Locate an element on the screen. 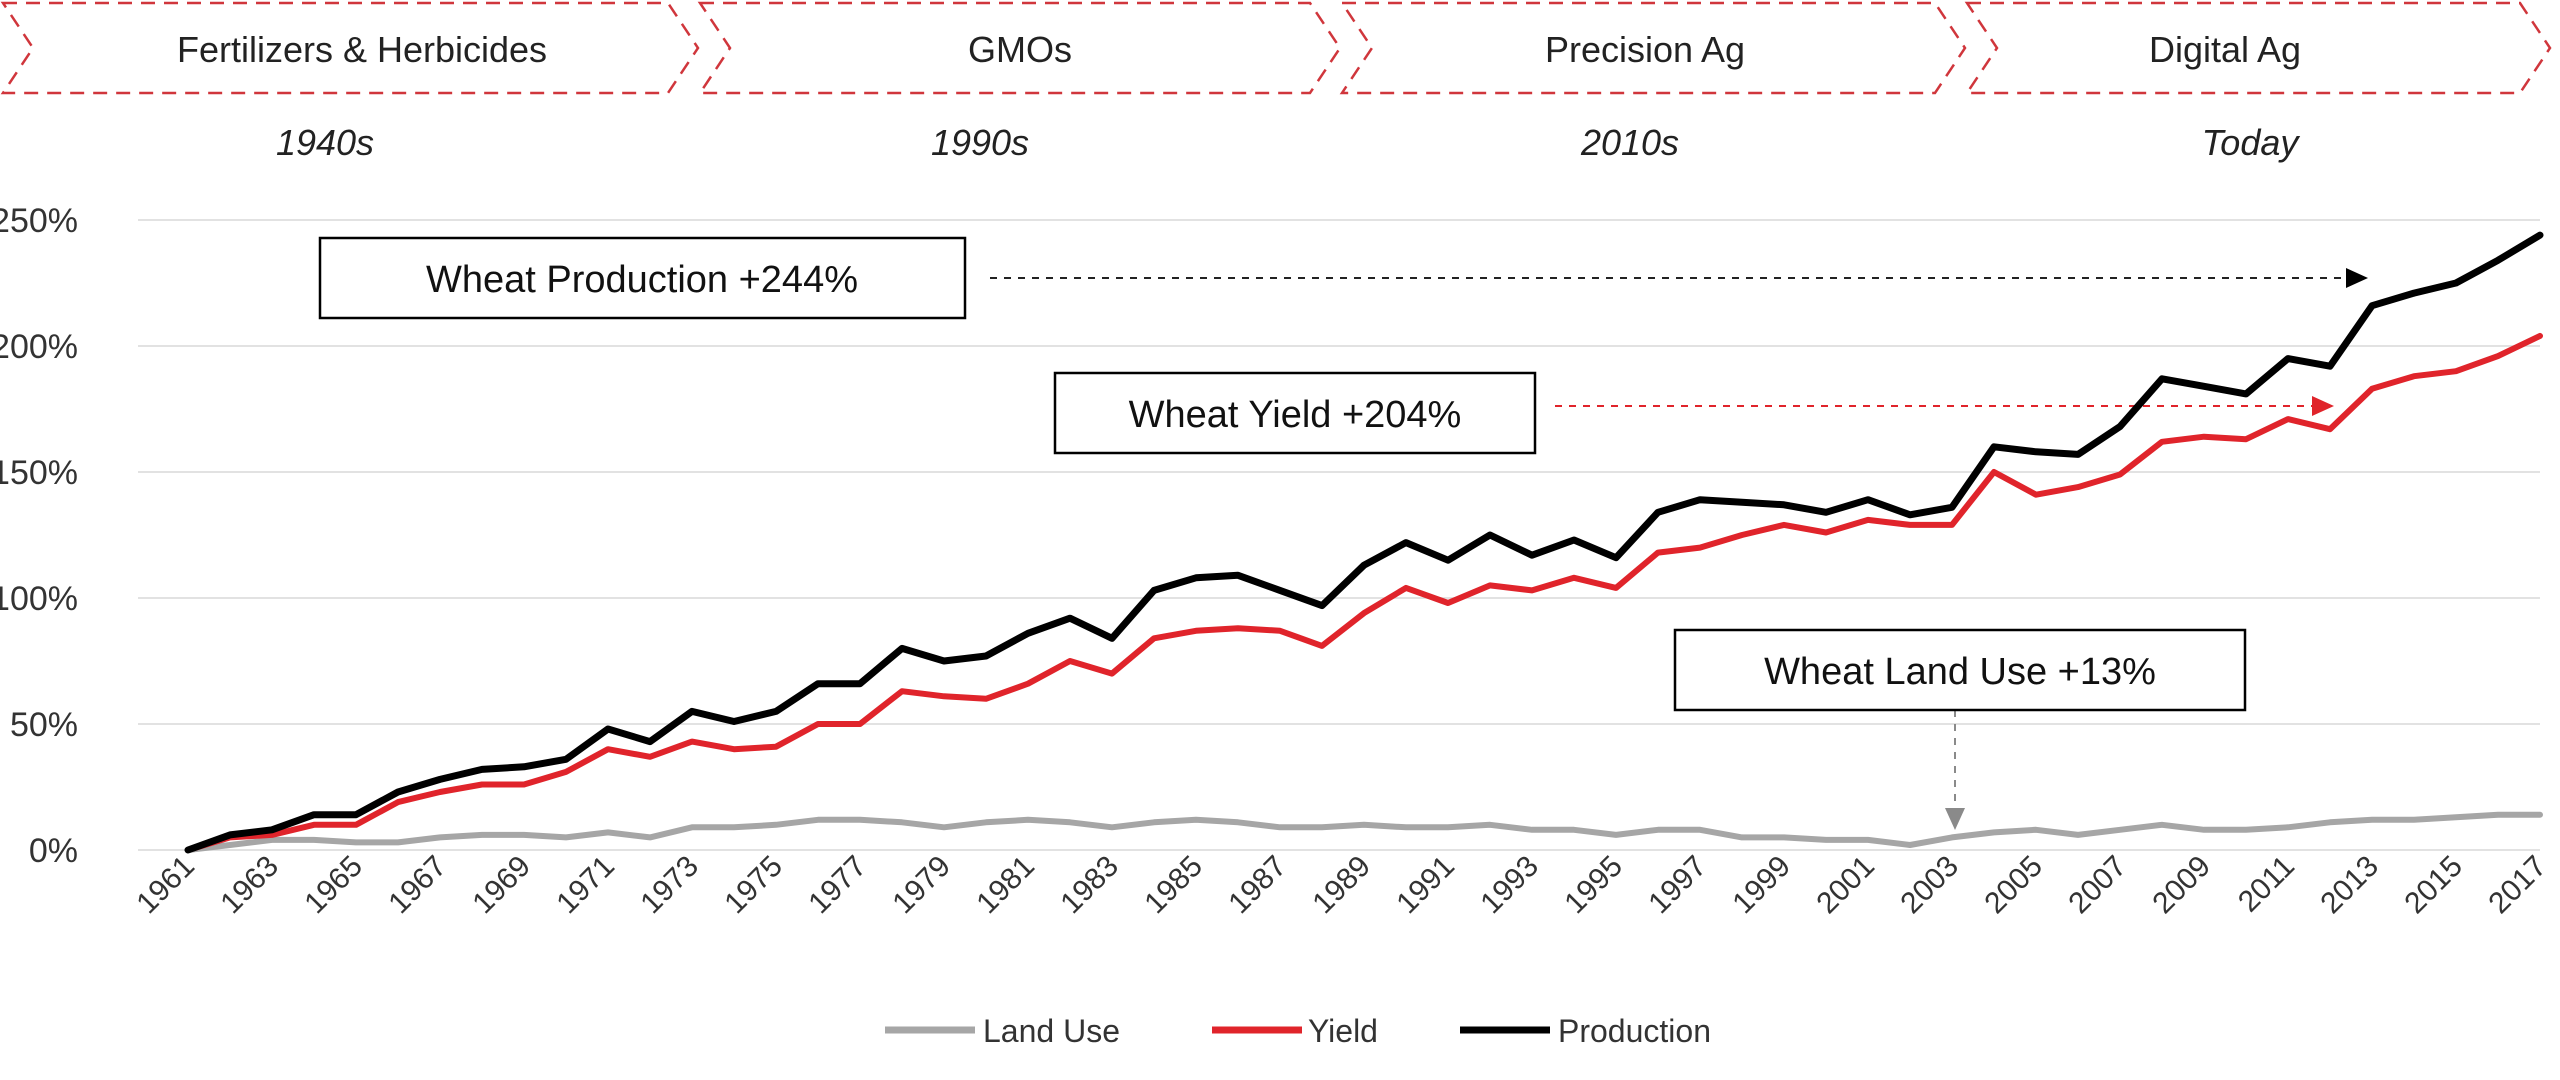 The width and height of the screenshot is (2560, 1080). era-label-1: Fertilizers & Herbicides is located at coordinates (362, 49).